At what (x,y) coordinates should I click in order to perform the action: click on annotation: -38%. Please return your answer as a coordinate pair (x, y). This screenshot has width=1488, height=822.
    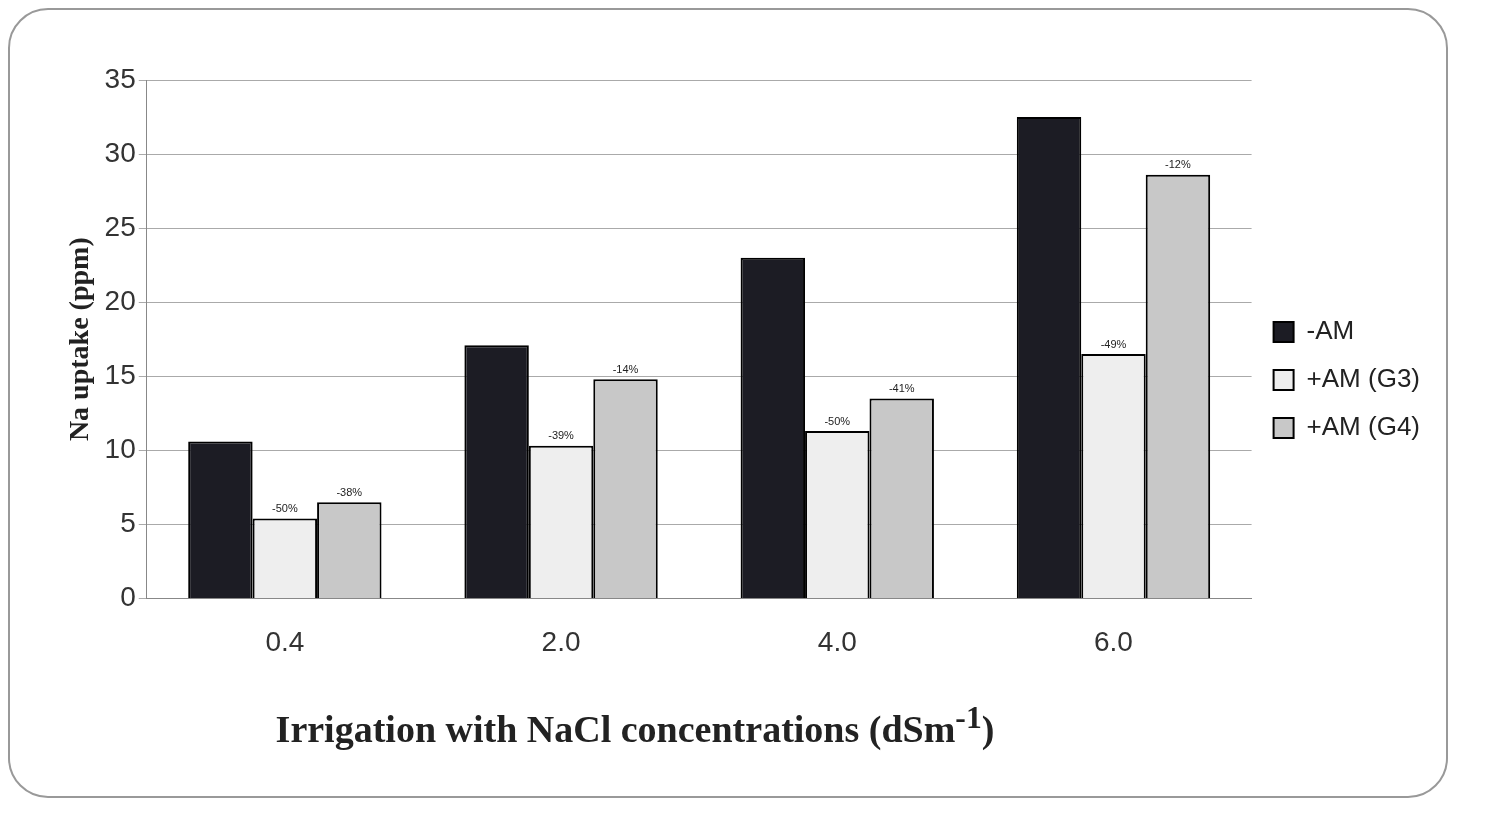
    Looking at the image, I should click on (349, 491).